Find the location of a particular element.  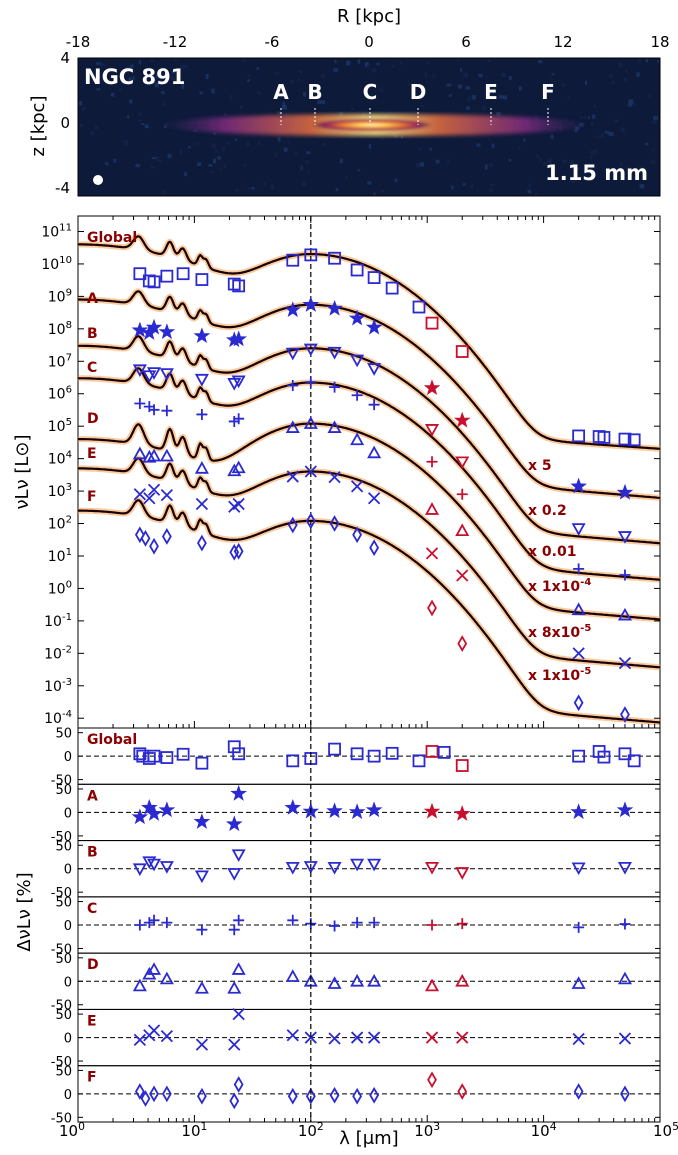

map-xtick-label: -12 is located at coordinates (175, 42).